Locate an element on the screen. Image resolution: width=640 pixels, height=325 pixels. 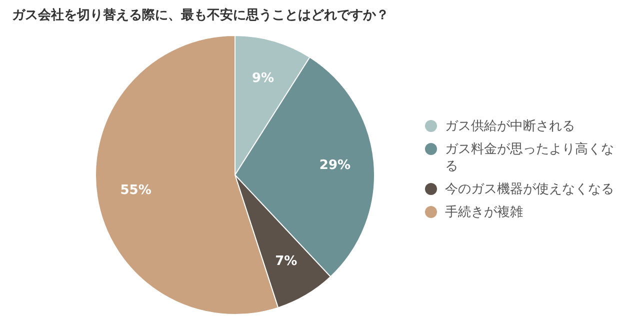
legend-label: 手続きが複雑 is located at coordinates (484, 212).